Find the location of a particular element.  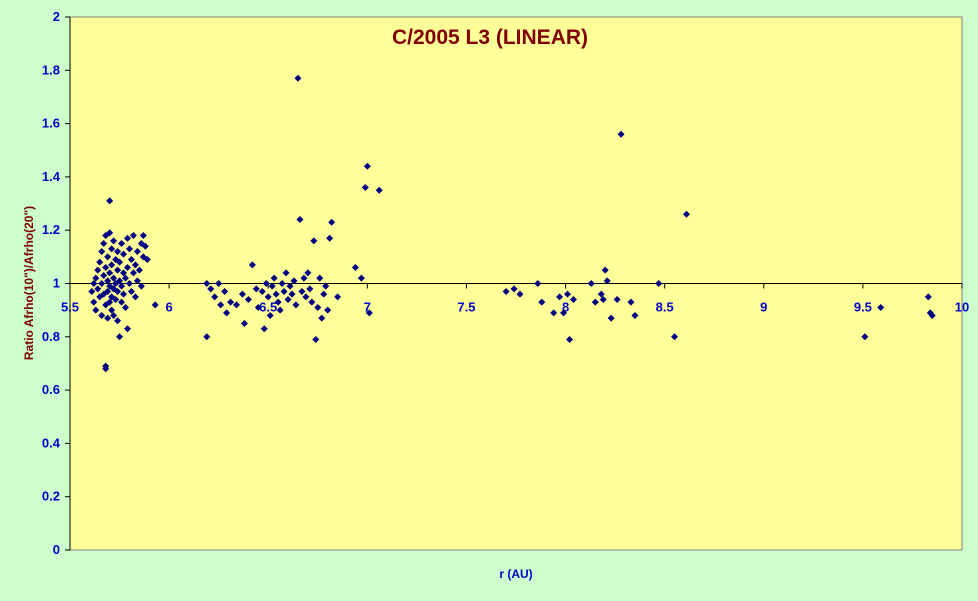

x-tick-label: 6.5 is located at coordinates (268, 307).